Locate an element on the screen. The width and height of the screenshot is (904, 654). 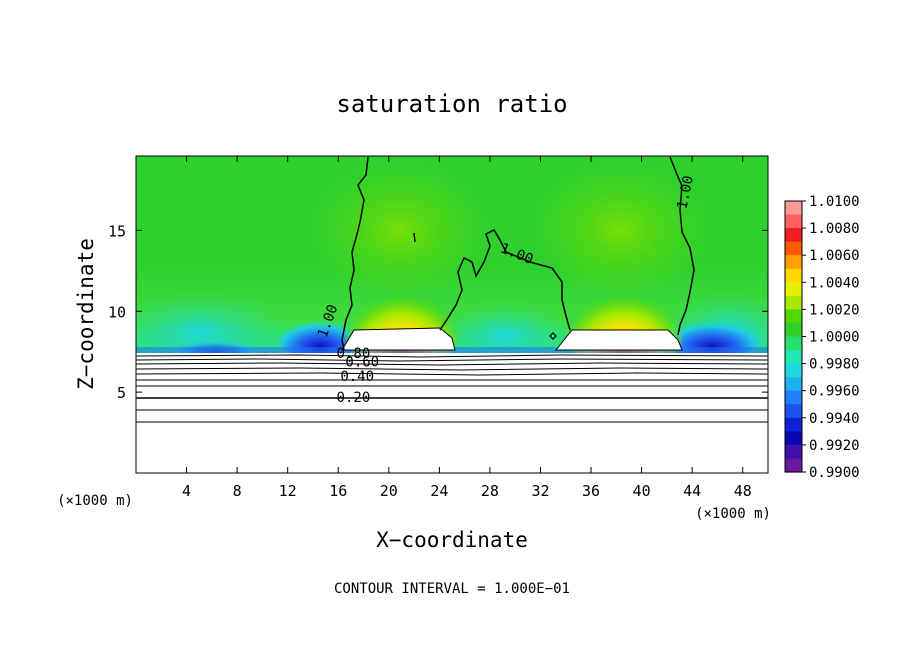
x-unit-label: (×1000 m) is located at coordinates (733, 514).